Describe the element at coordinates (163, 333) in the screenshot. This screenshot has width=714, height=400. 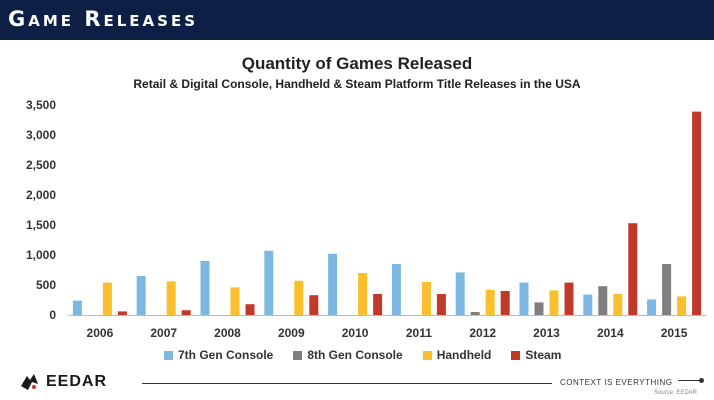
I see `x-tick-label: 2007` at that location.